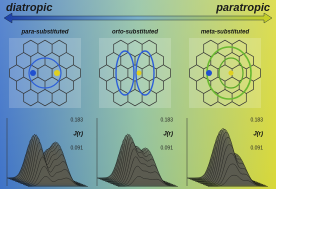 This screenshot has height=240, width=320. I want to click on panel-label: orto-substituted, so click(135, 33).